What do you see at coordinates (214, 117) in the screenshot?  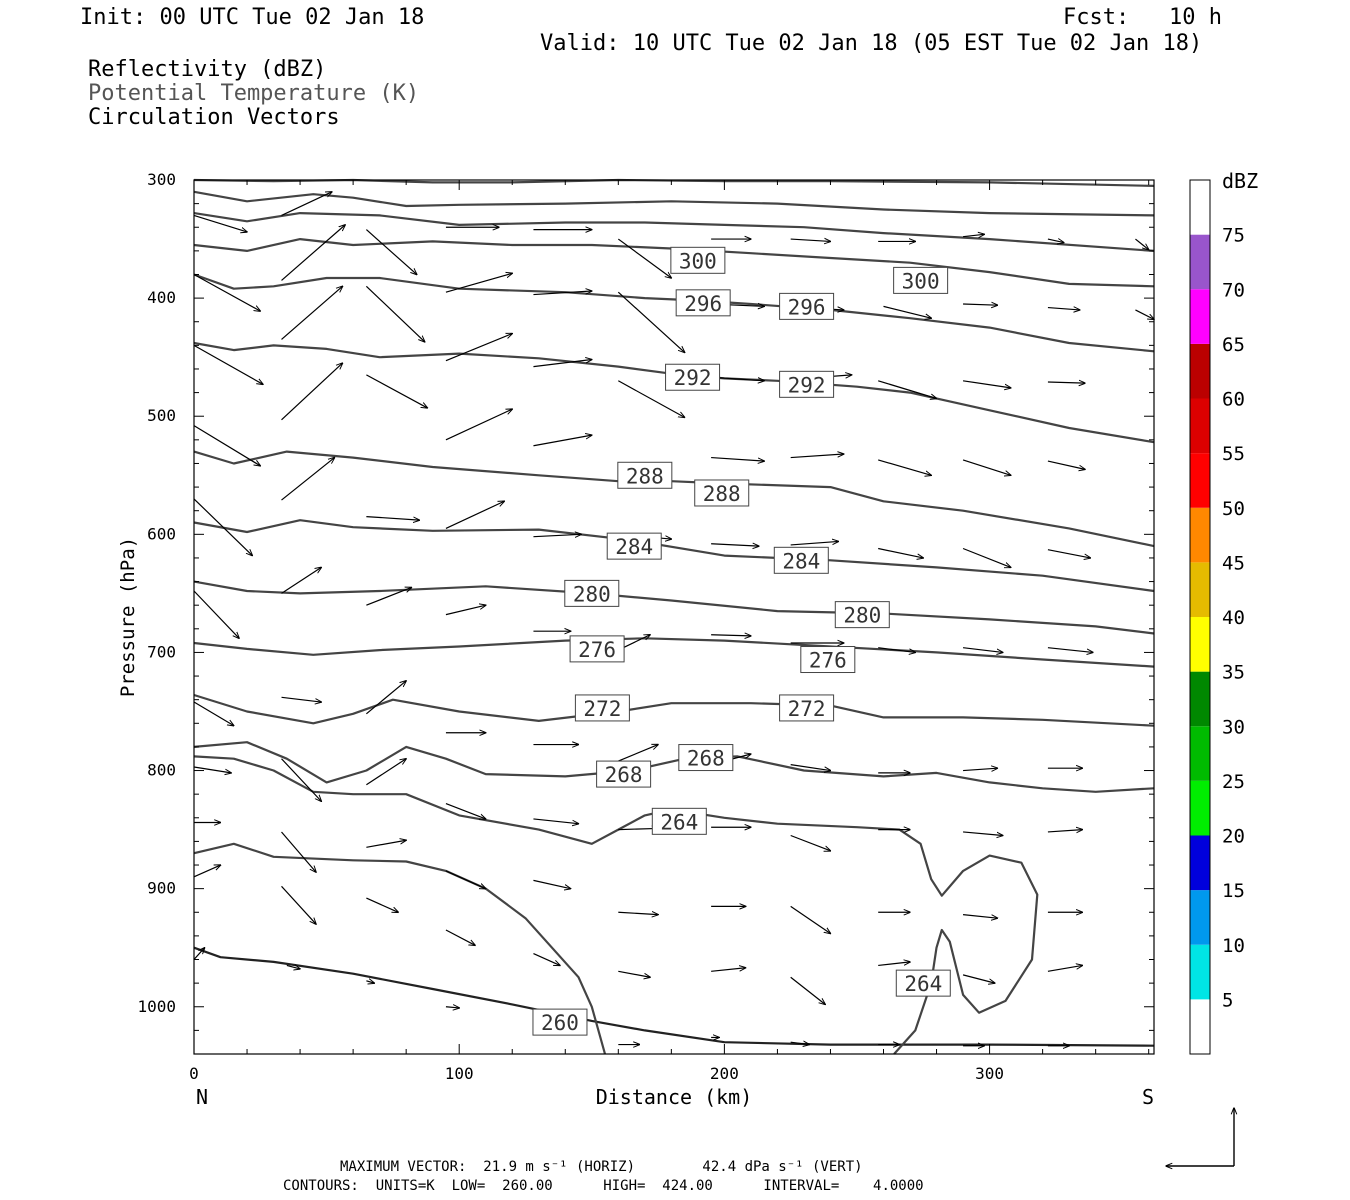 I see `field-circulation-vectors: Circulation Vectors` at bounding box center [214, 117].